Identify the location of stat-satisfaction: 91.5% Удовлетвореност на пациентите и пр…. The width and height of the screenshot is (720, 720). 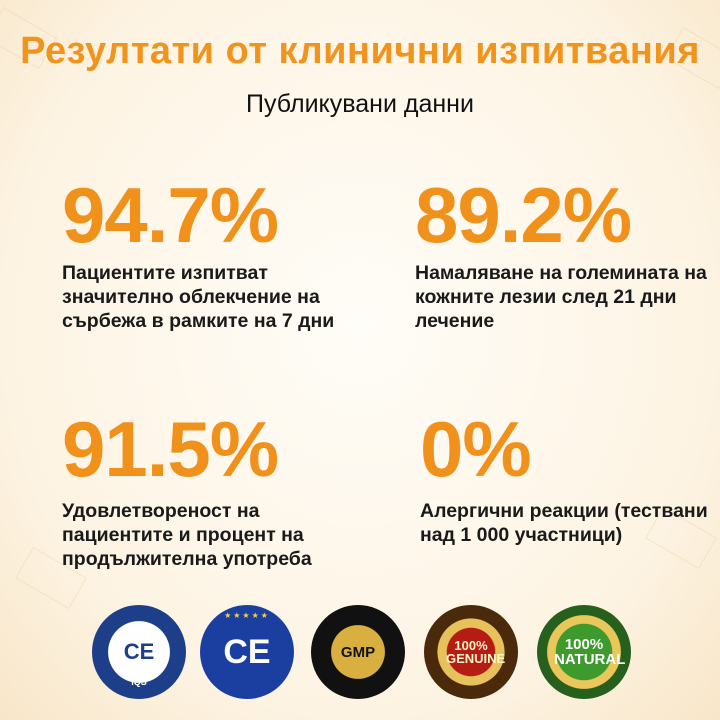
(212, 491).